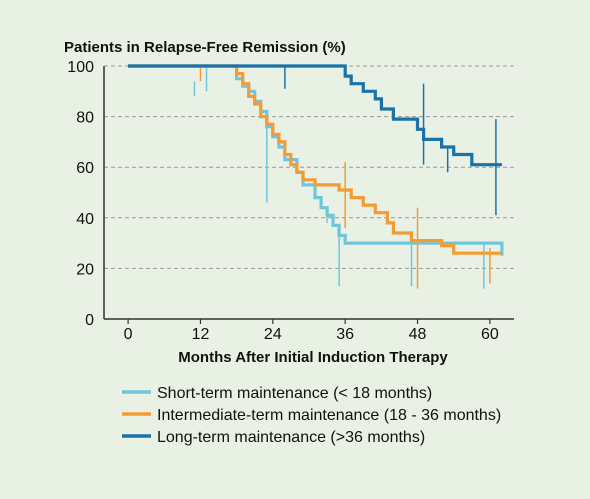  What do you see at coordinates (201, 334) in the screenshot?
I see `x-tick-label: 12` at bounding box center [201, 334].